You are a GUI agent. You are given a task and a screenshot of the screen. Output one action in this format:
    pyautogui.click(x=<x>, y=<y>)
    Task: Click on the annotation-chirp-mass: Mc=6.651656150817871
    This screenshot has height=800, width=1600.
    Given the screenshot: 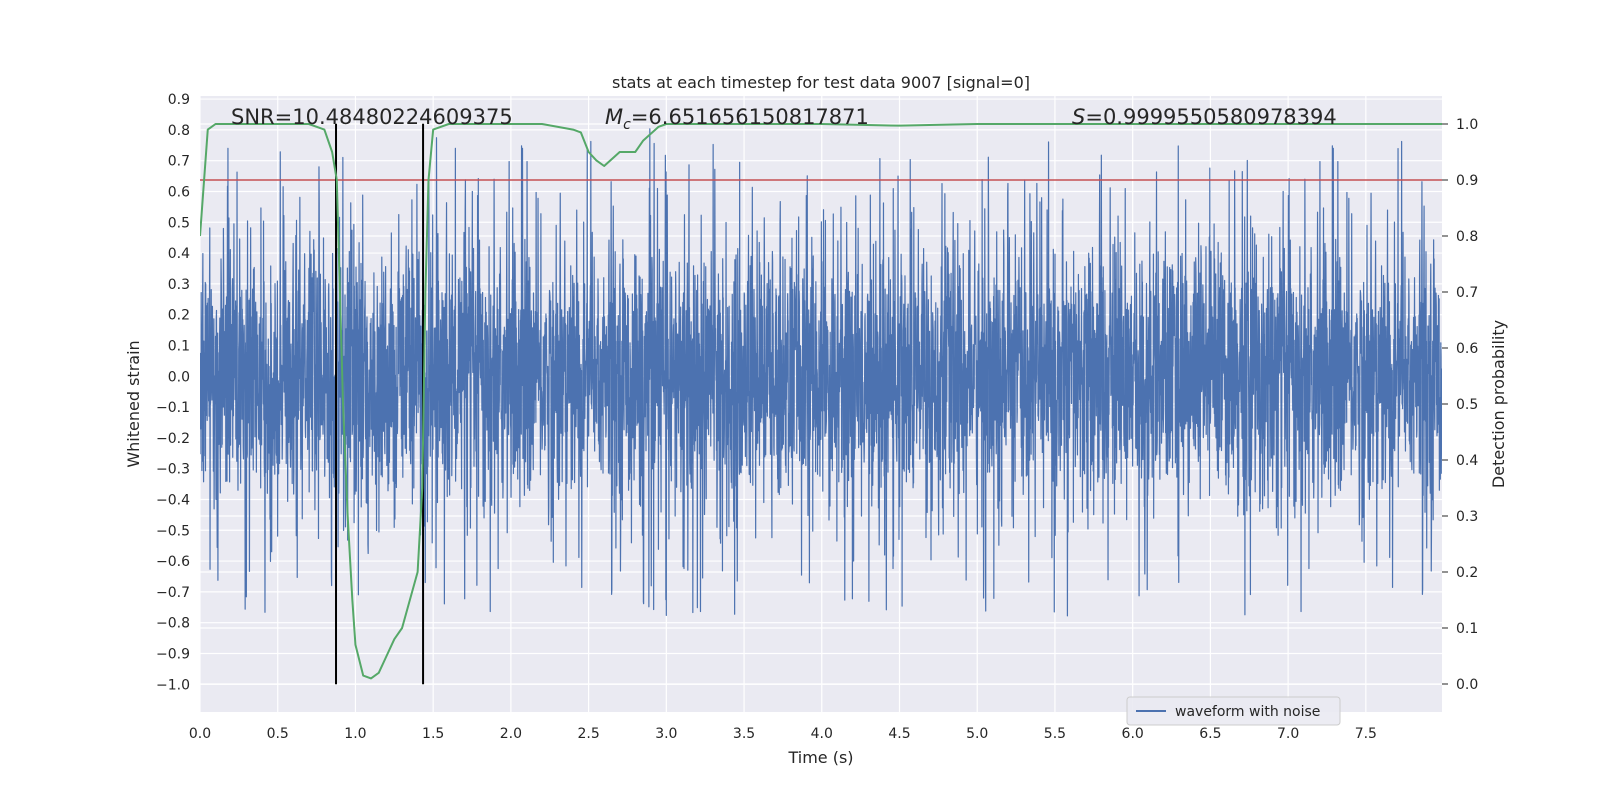 What is the action you would take?
    pyautogui.click(x=737, y=119)
    